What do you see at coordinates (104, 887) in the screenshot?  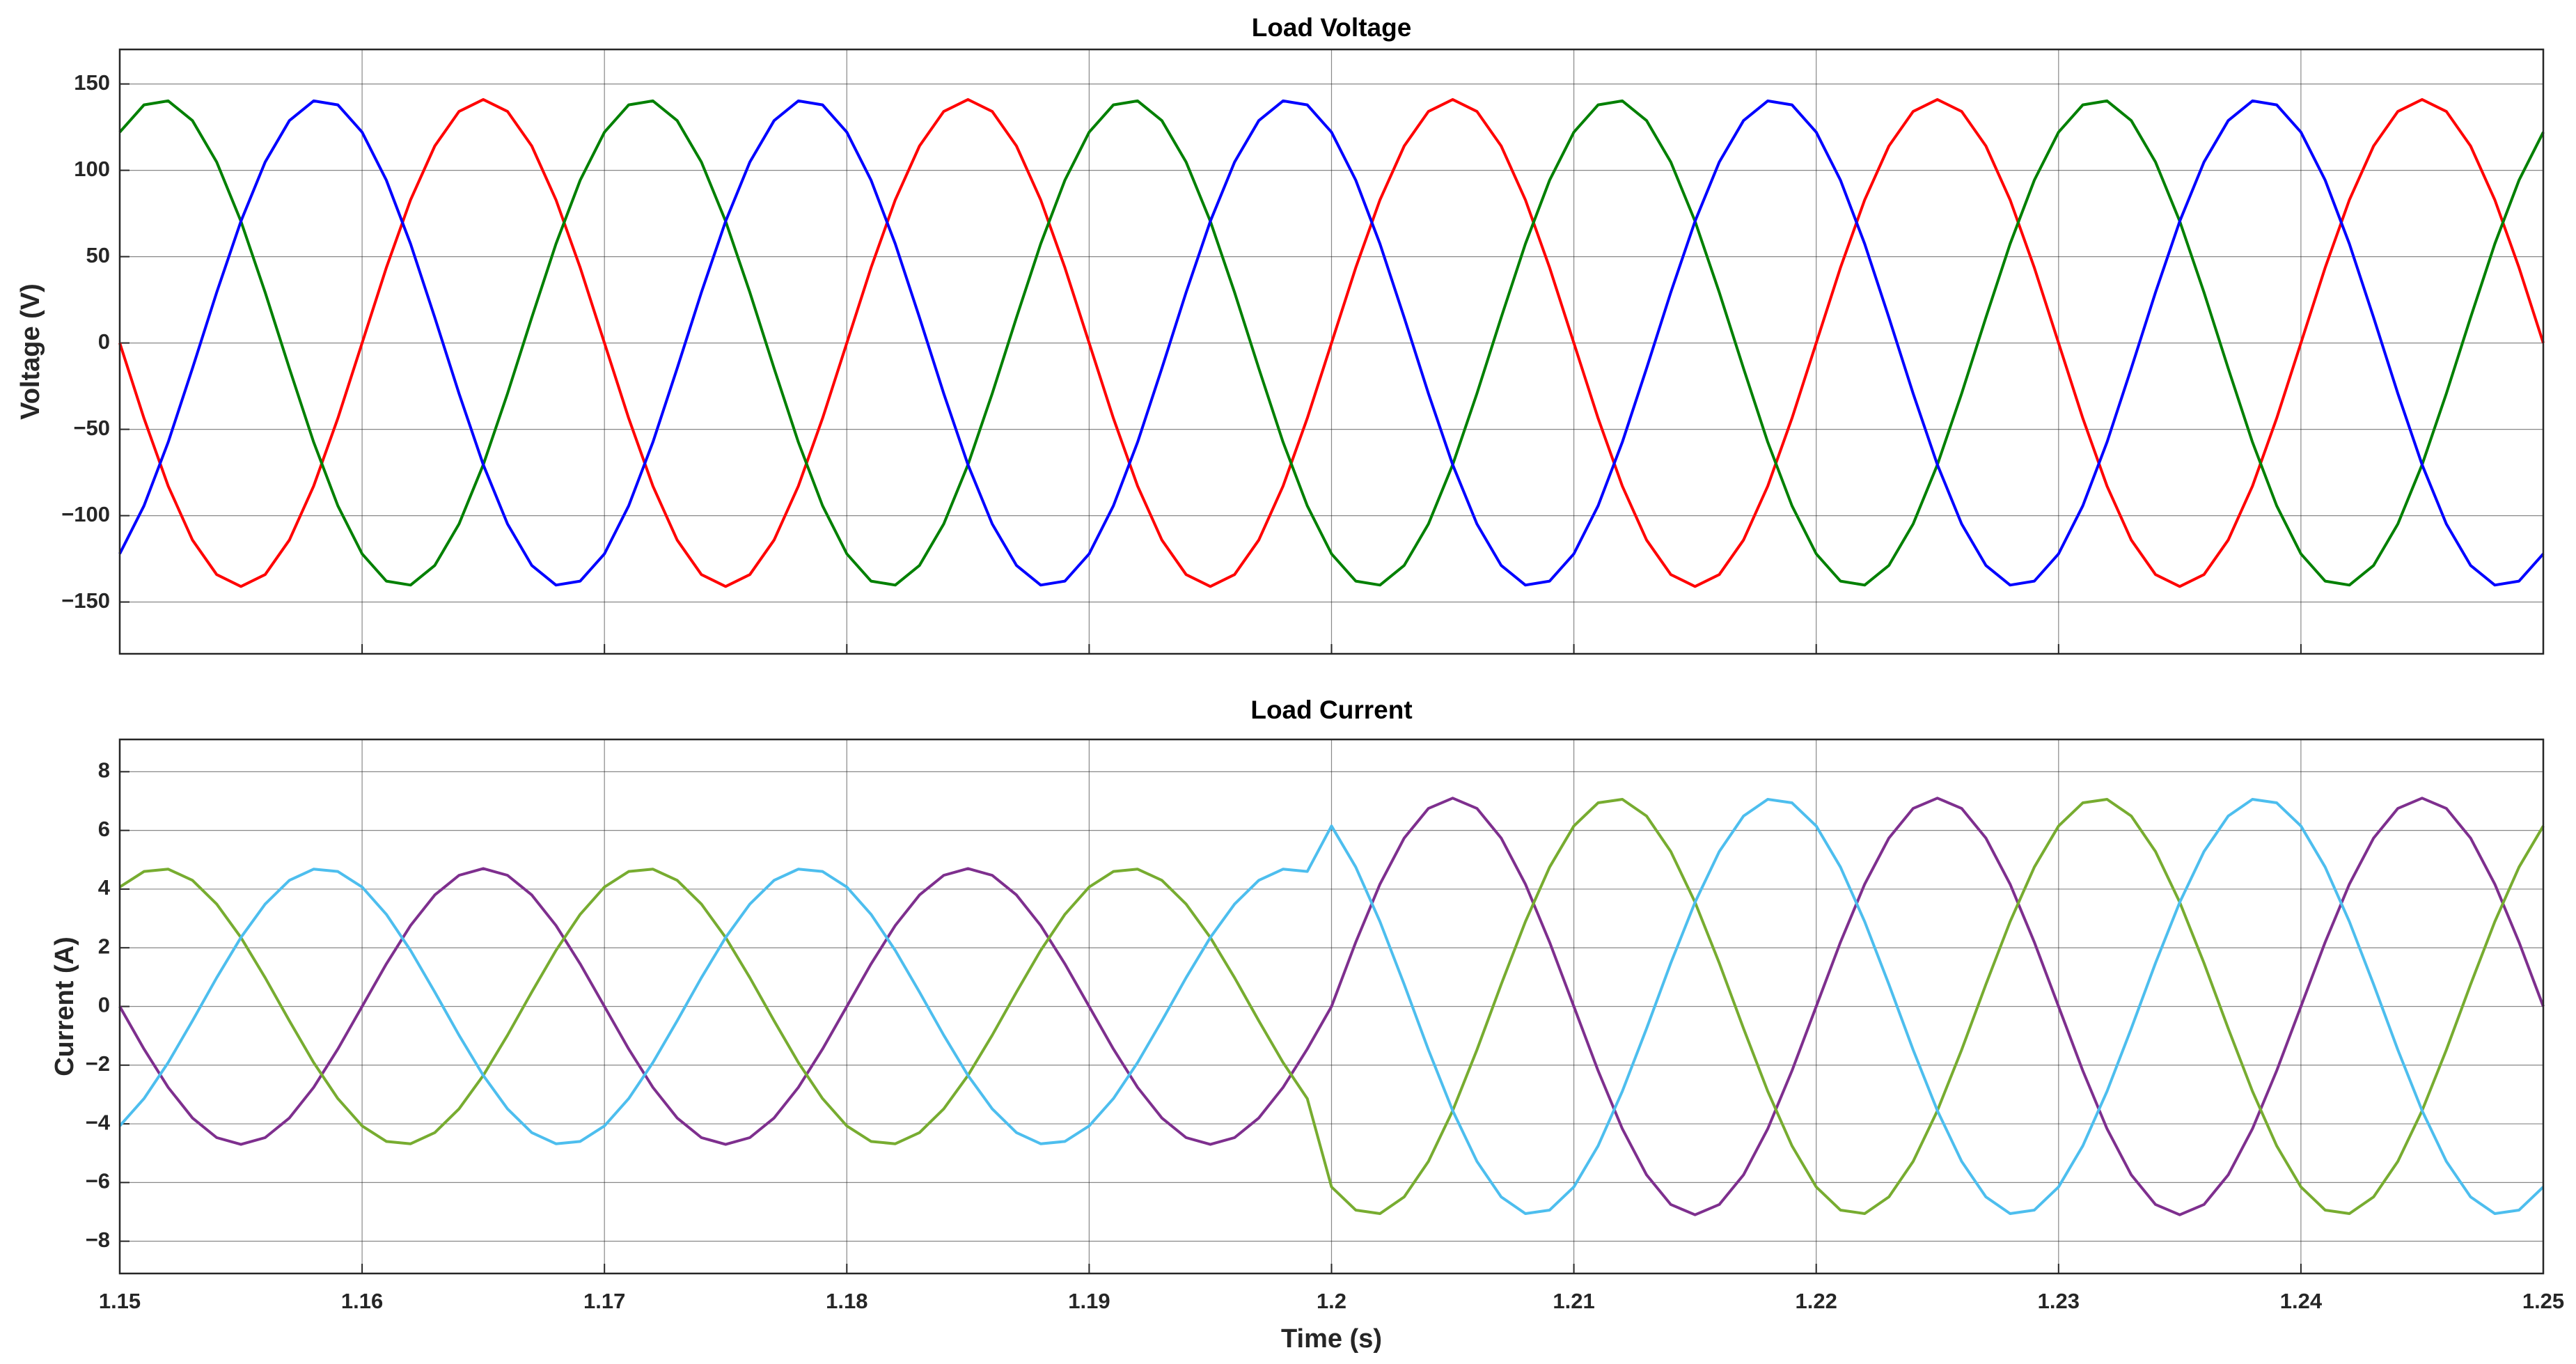 I see `y-tick-label: 4` at bounding box center [104, 887].